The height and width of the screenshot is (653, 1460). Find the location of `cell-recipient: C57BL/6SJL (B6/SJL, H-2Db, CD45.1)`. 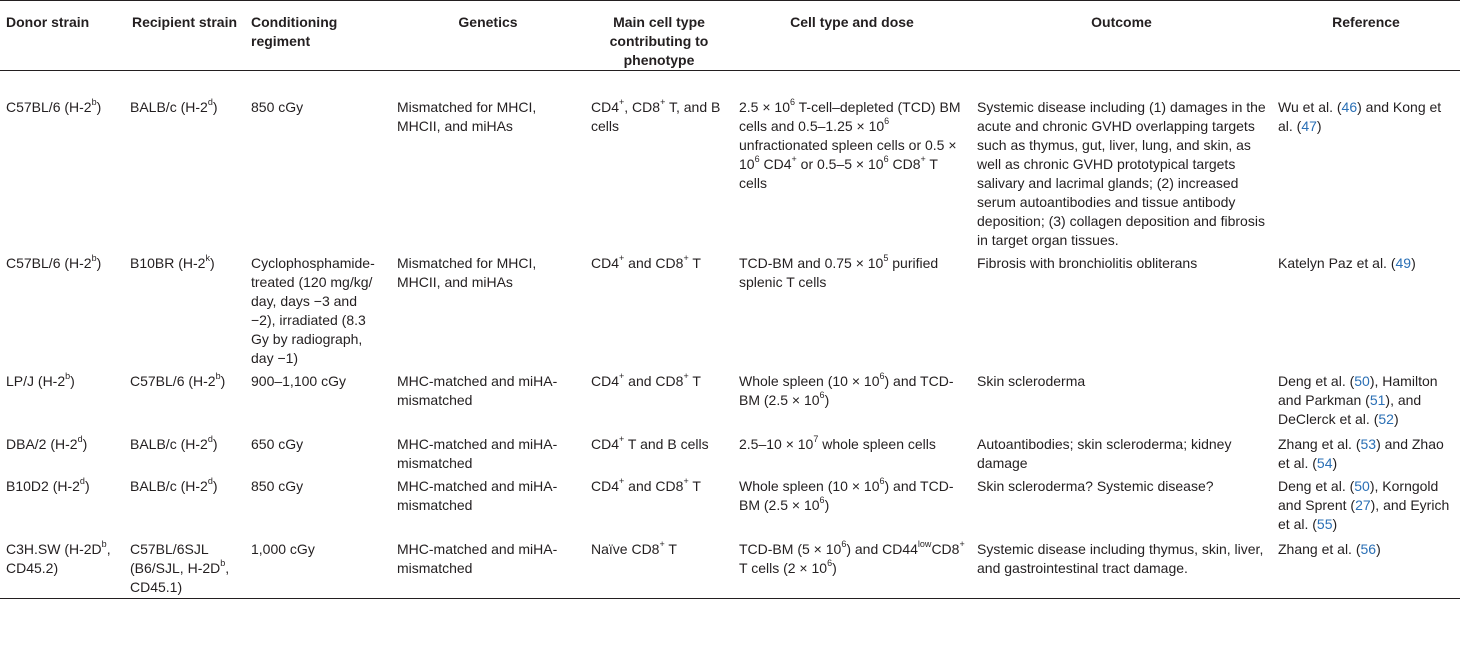

cell-recipient: C57BL/6SJL (B6/SJL, H-2Db, CD45.1) is located at coordinates (184, 567).